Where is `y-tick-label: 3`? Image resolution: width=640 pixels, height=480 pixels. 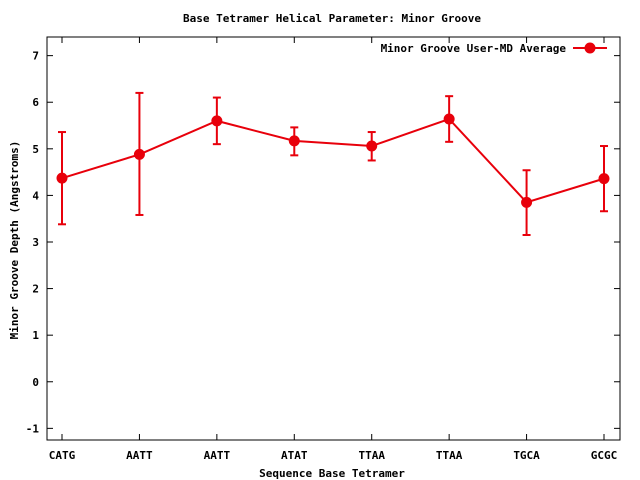 y-tick-label: 3 is located at coordinates (35, 242).